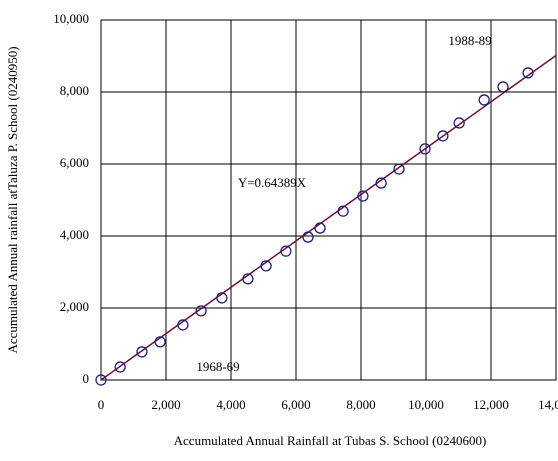  Describe the element at coordinates (74, 162) in the screenshot. I see `y-tick-label: 6,000` at that location.